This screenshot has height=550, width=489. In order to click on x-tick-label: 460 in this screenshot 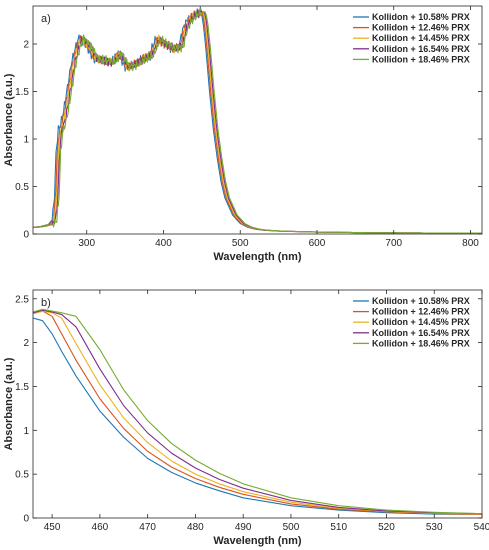, I will do `click(100, 527)`.